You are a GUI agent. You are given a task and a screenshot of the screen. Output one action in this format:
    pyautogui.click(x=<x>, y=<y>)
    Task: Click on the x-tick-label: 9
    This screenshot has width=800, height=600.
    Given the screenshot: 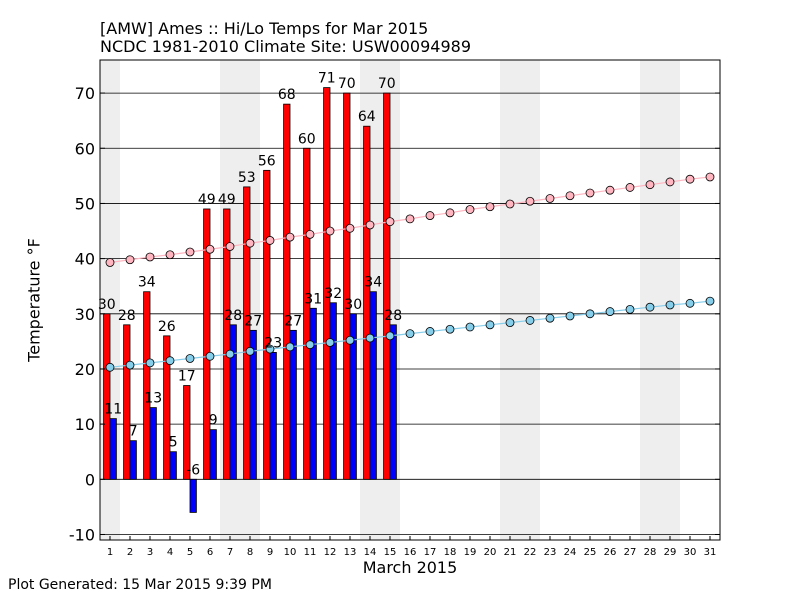 What is the action you would take?
    pyautogui.click(x=270, y=552)
    